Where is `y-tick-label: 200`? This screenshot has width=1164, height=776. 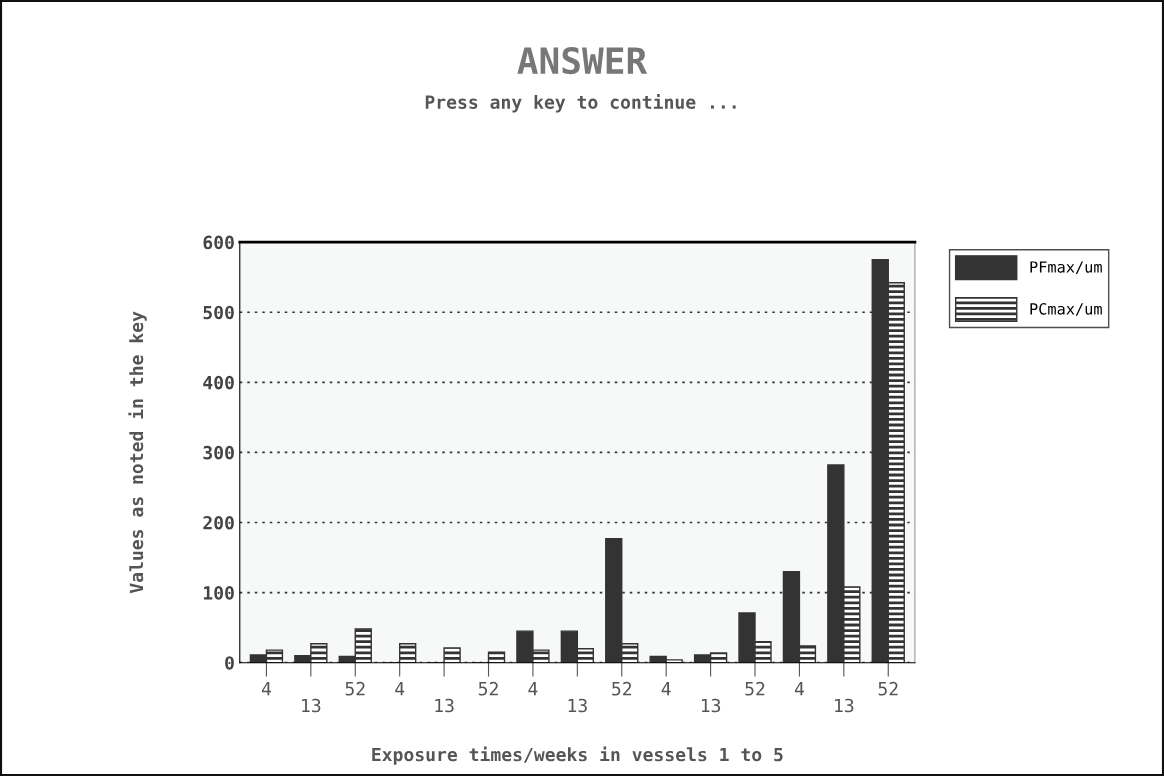
y-tick-label: 200 is located at coordinates (218, 522).